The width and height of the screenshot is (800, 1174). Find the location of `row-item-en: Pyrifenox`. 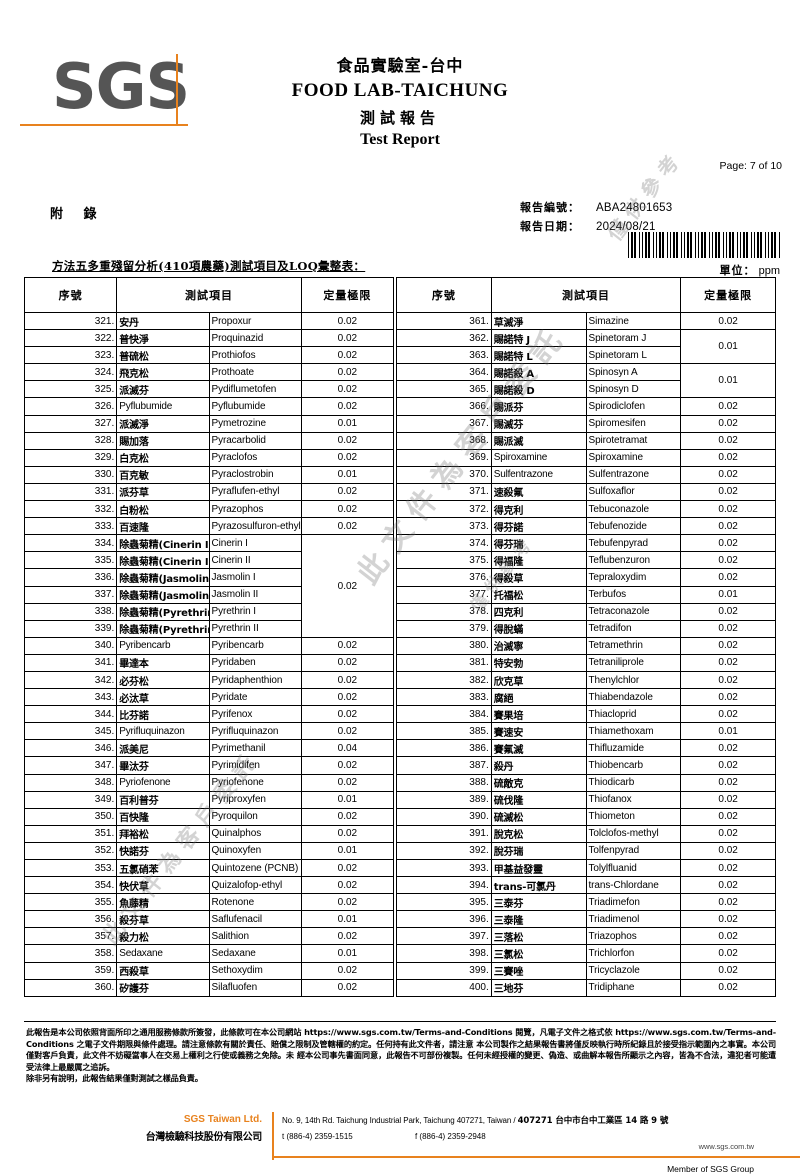

row-item-en: Pyrifenox is located at coordinates (255, 714).